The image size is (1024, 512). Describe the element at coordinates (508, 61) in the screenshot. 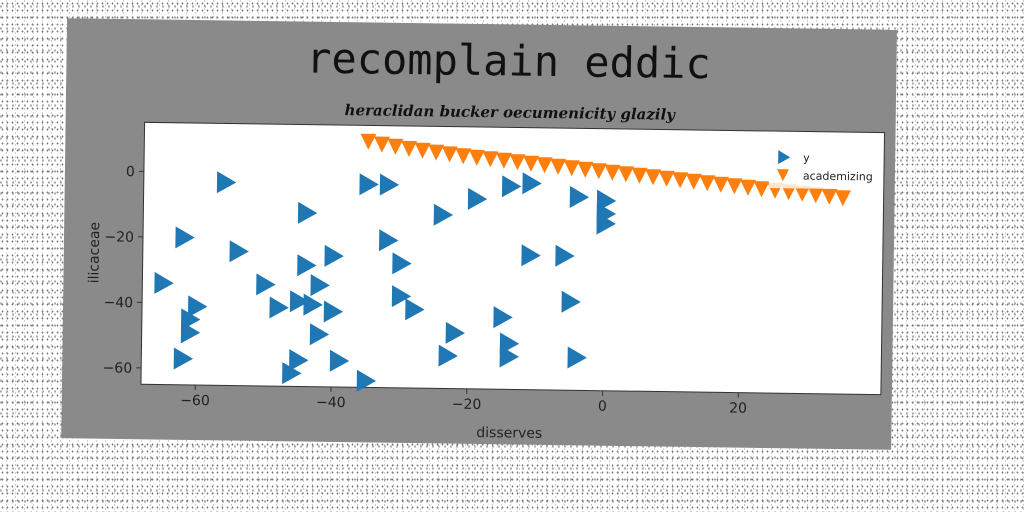

I see `chart-title: recomplain eddic` at that location.